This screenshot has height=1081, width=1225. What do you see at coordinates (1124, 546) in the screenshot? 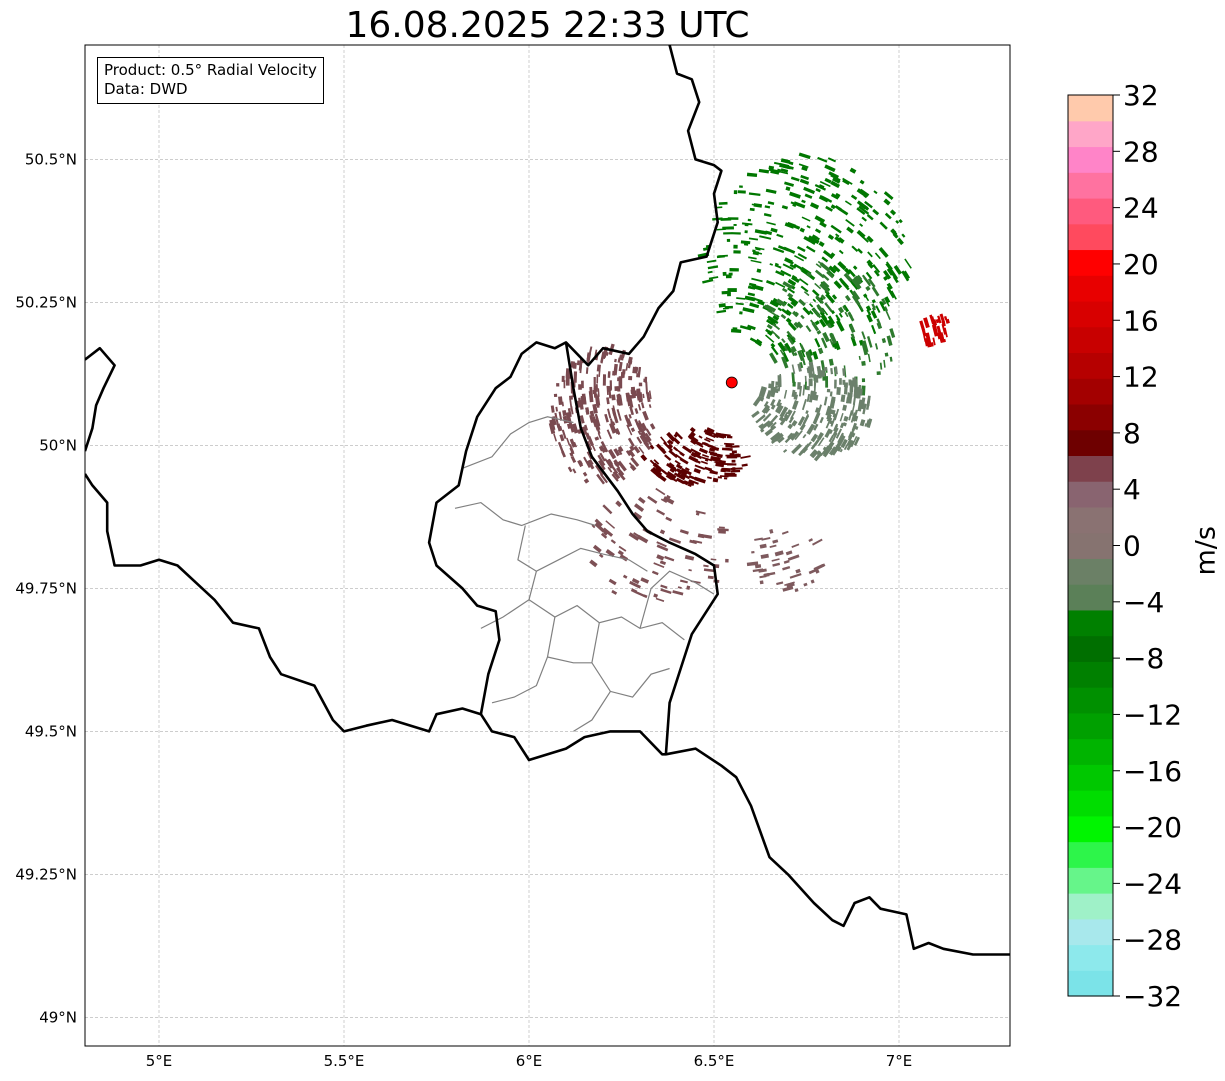
I see `colorbar: −32 −28 −24 −20 −16 −12 −8 −4 0 4 8 12 16 20 24 28 32` at bounding box center [1124, 546].